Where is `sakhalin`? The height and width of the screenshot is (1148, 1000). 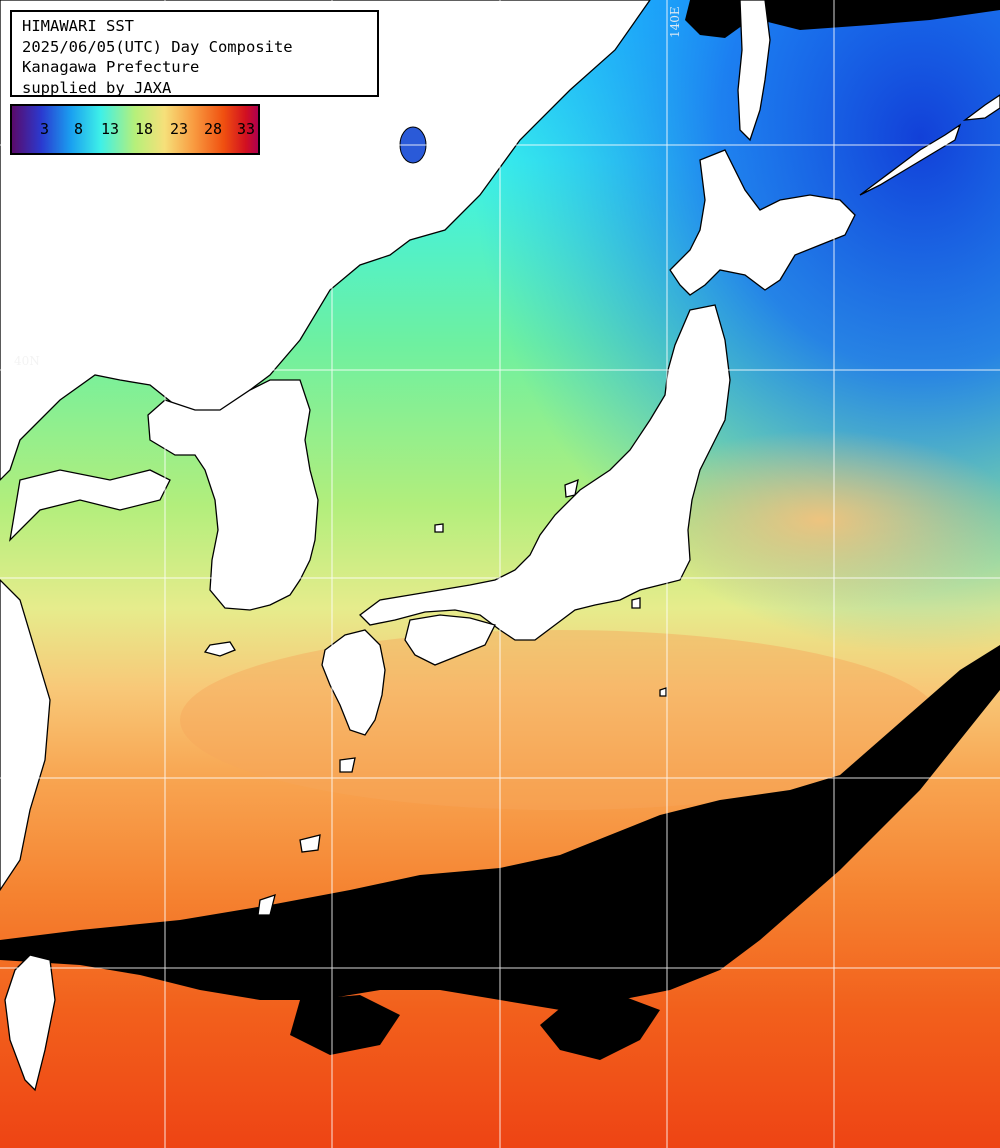
sakhalin is located at coordinates (754, 71).